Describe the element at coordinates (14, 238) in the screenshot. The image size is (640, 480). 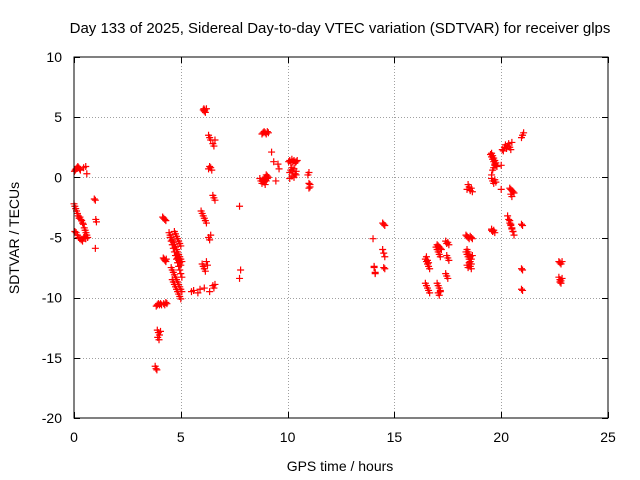
I see `y-axis-label: SDTVAR / TECUs` at that location.